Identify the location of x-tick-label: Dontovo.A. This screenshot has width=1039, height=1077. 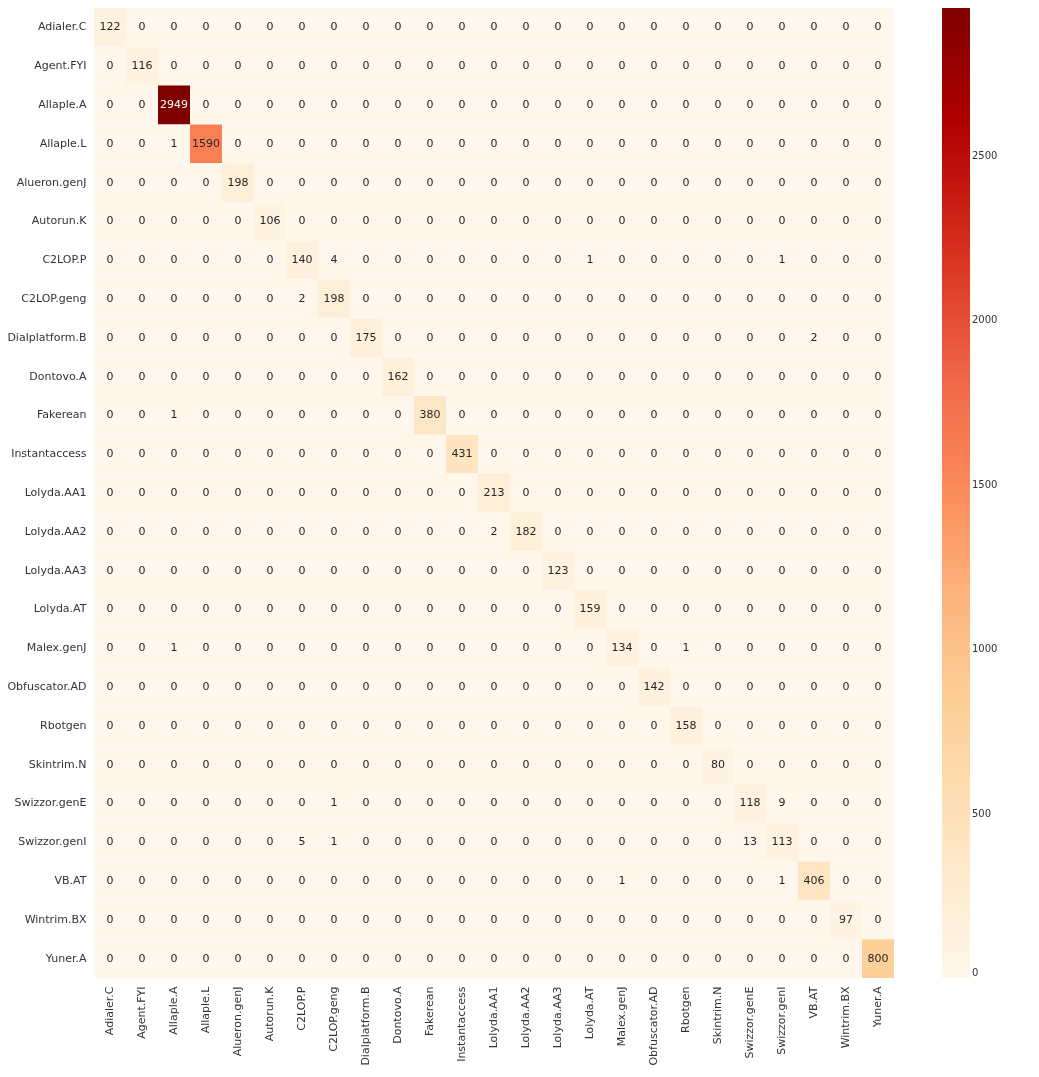
(397, 1015).